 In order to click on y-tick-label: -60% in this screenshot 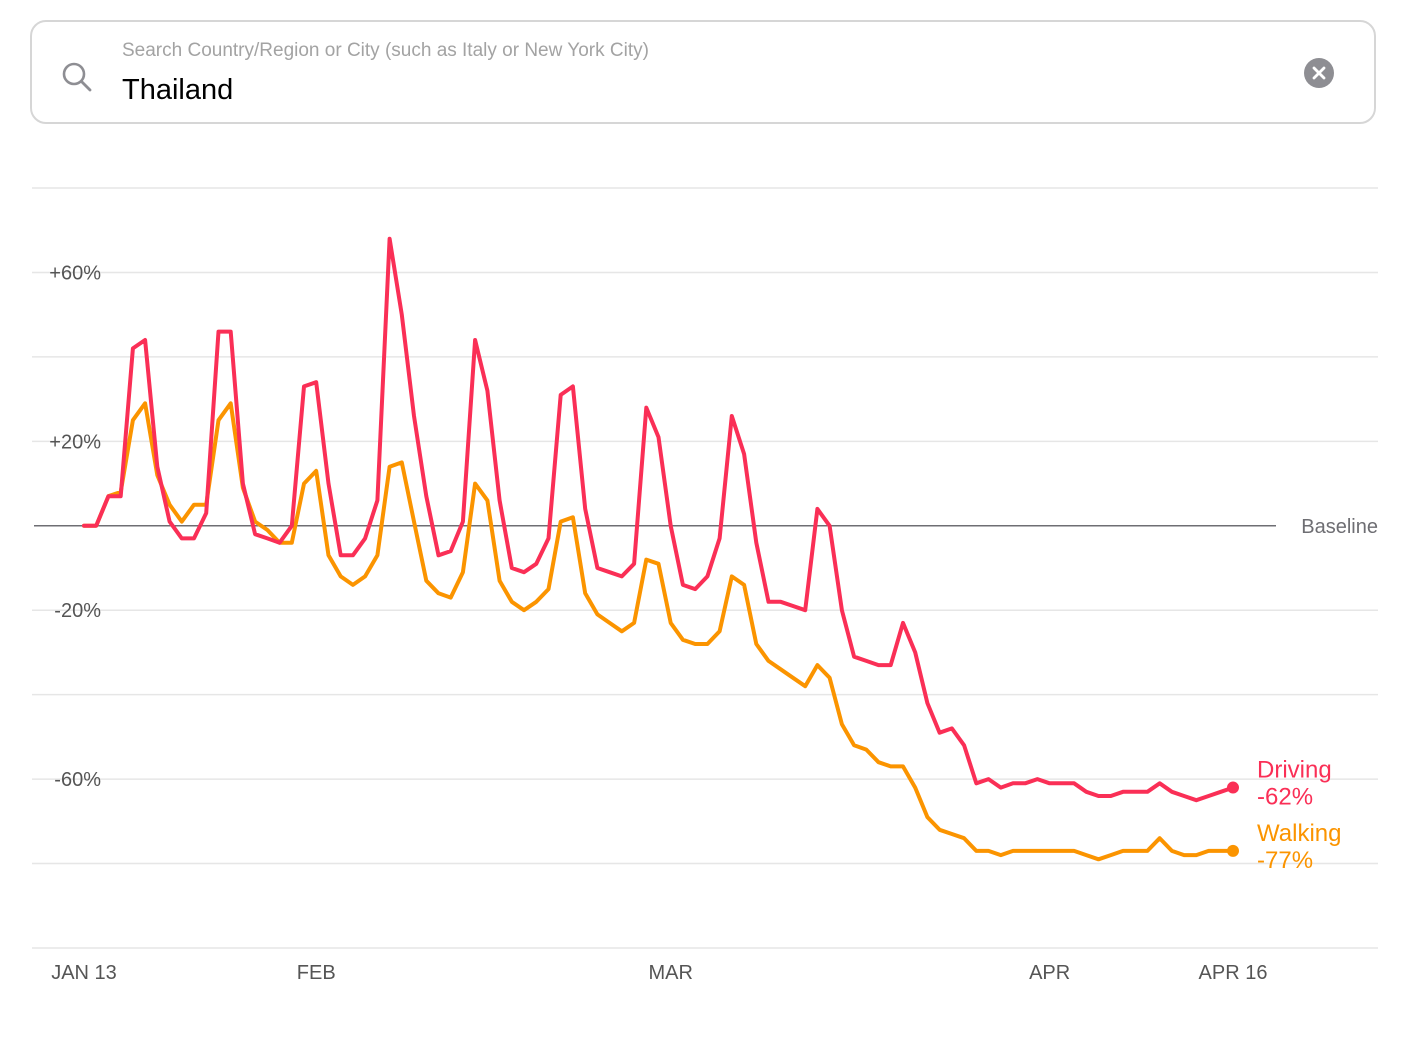, I will do `click(77, 780)`.